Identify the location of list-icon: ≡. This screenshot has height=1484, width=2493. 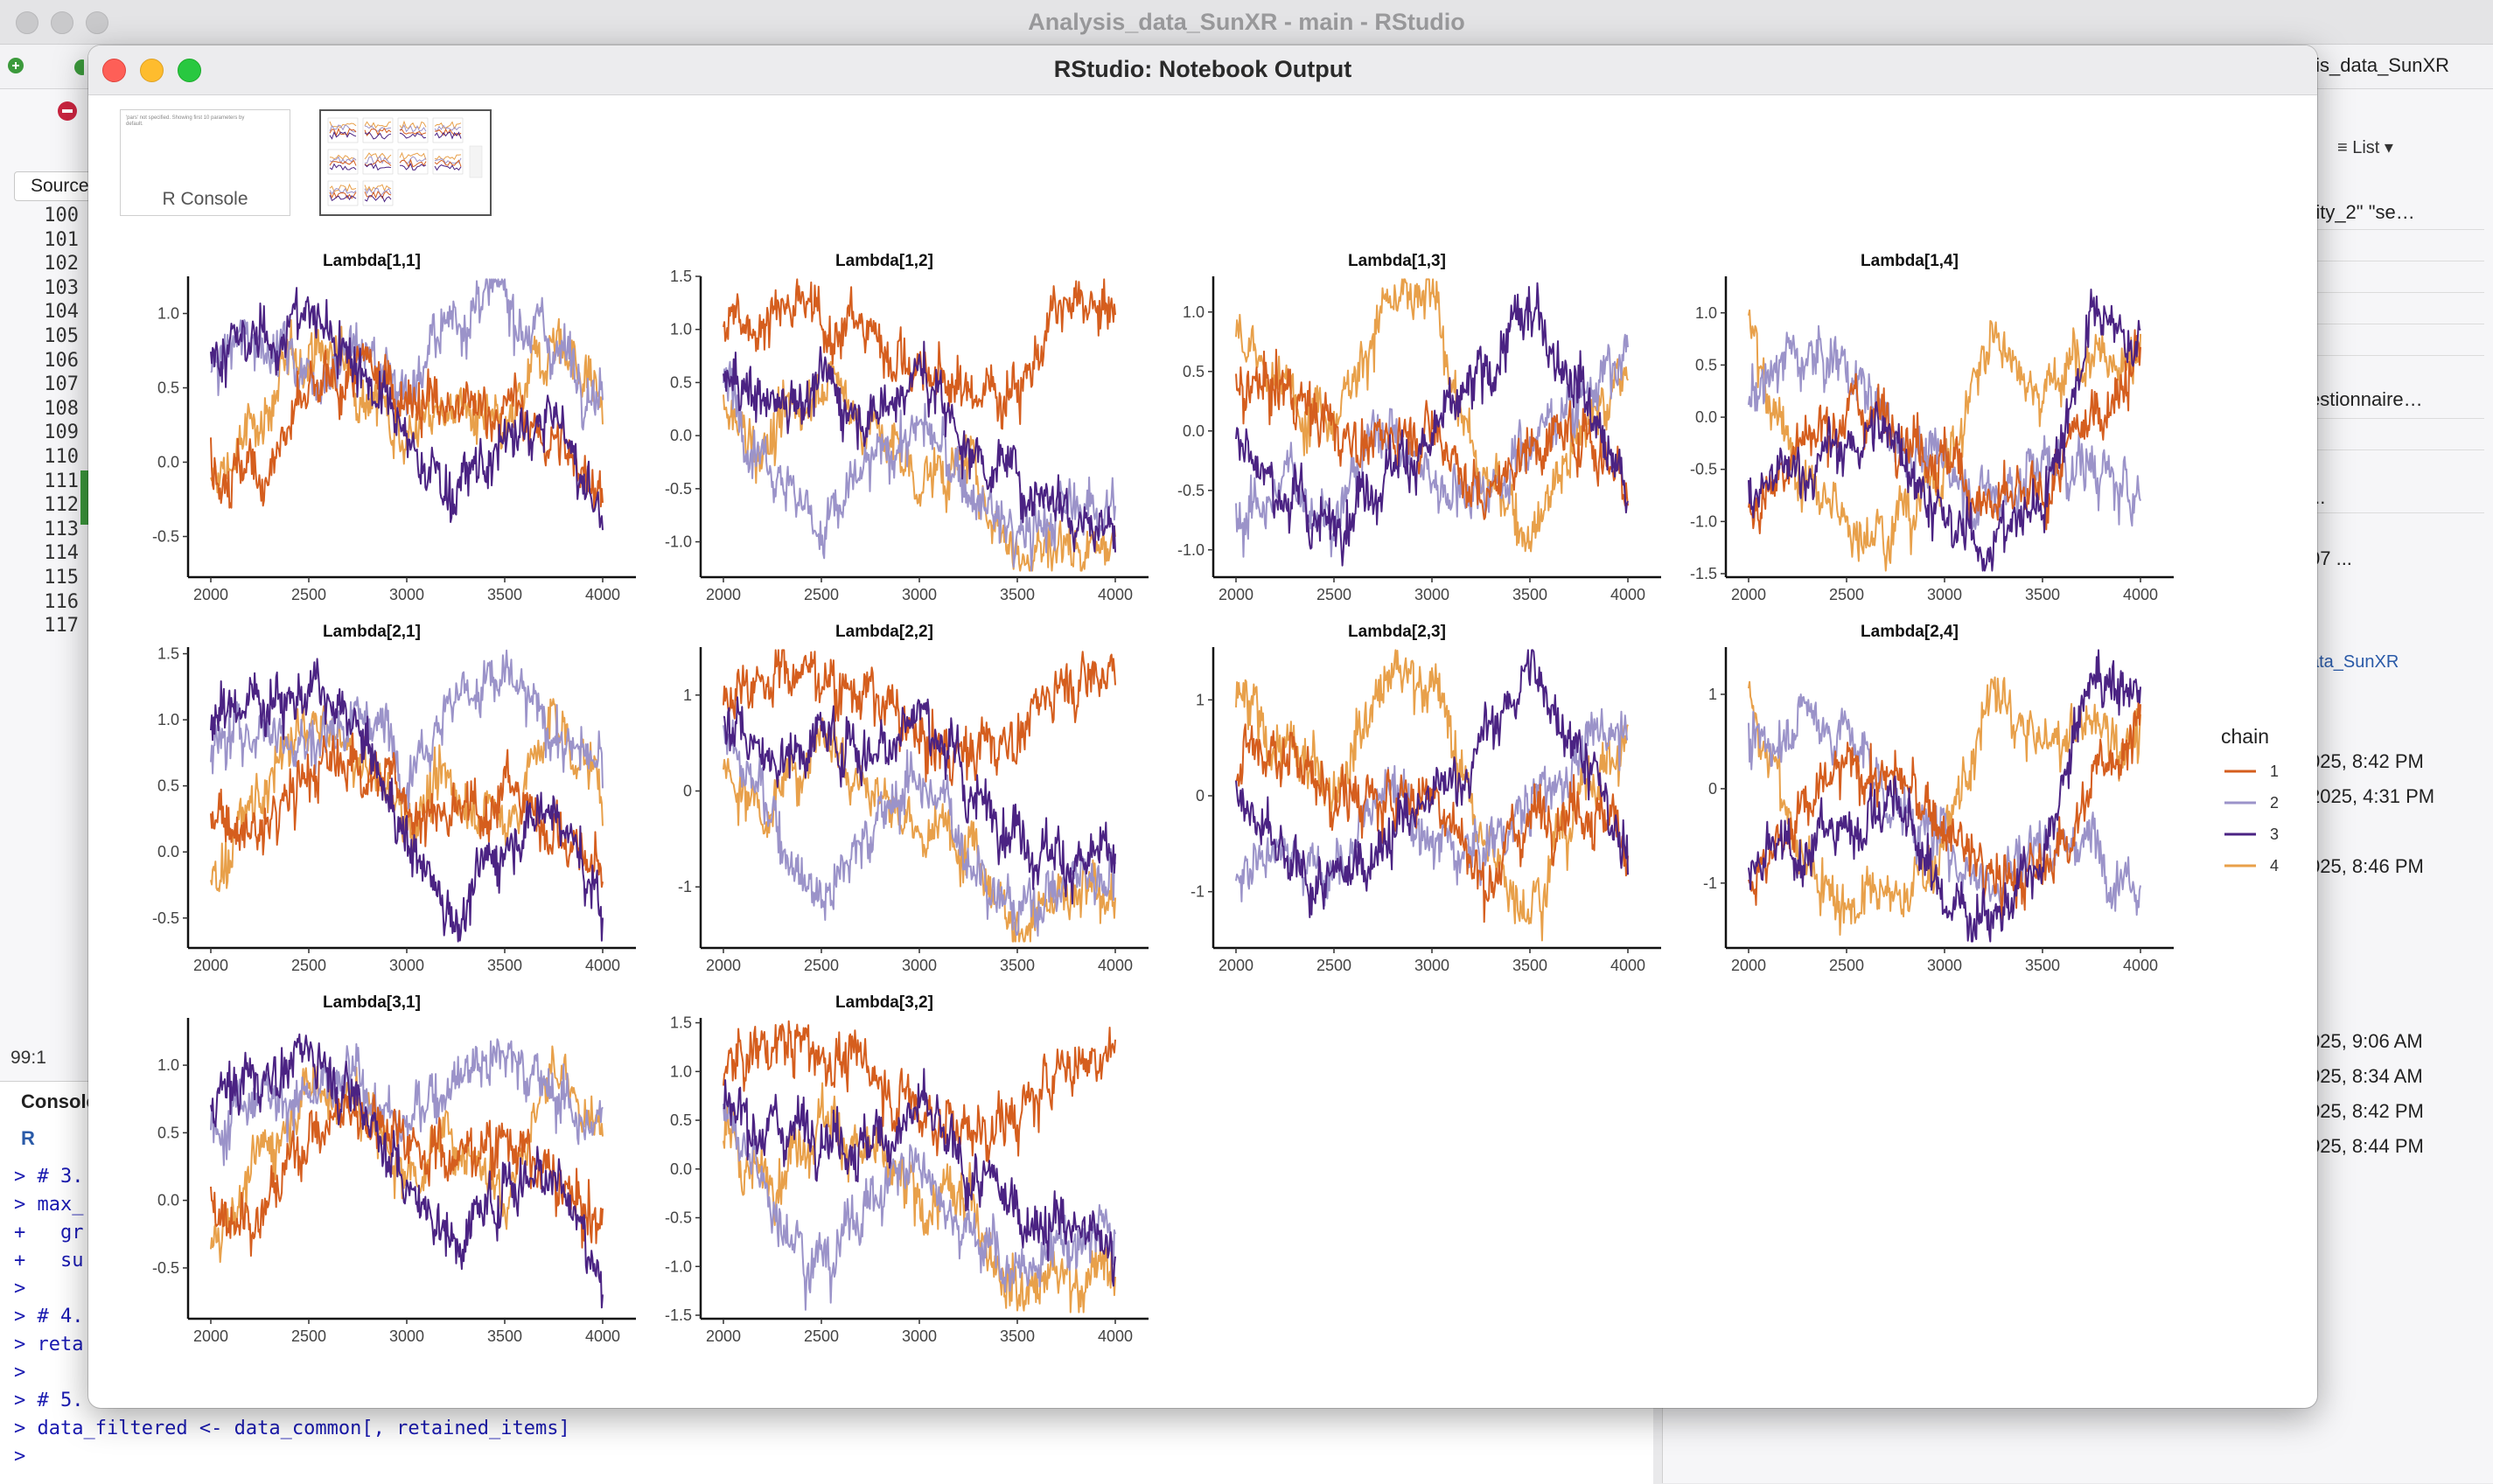
(2345, 147).